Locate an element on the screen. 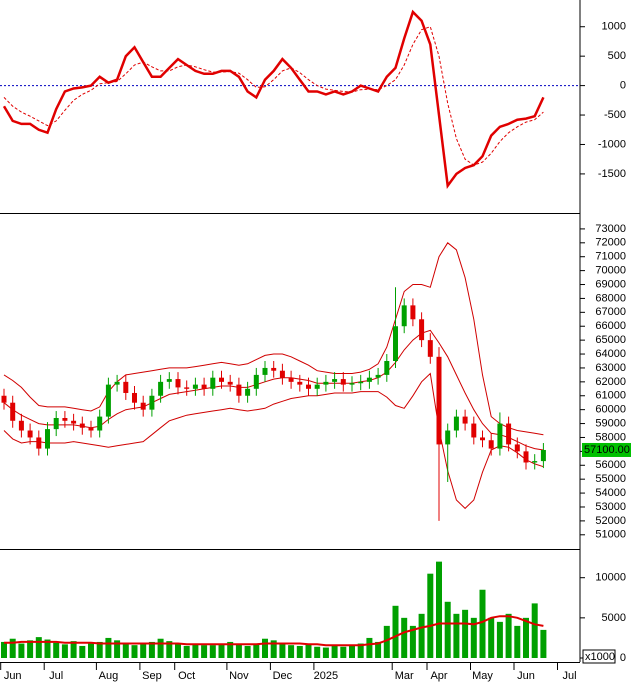  x-tick-label: May is located at coordinates (482, 676).